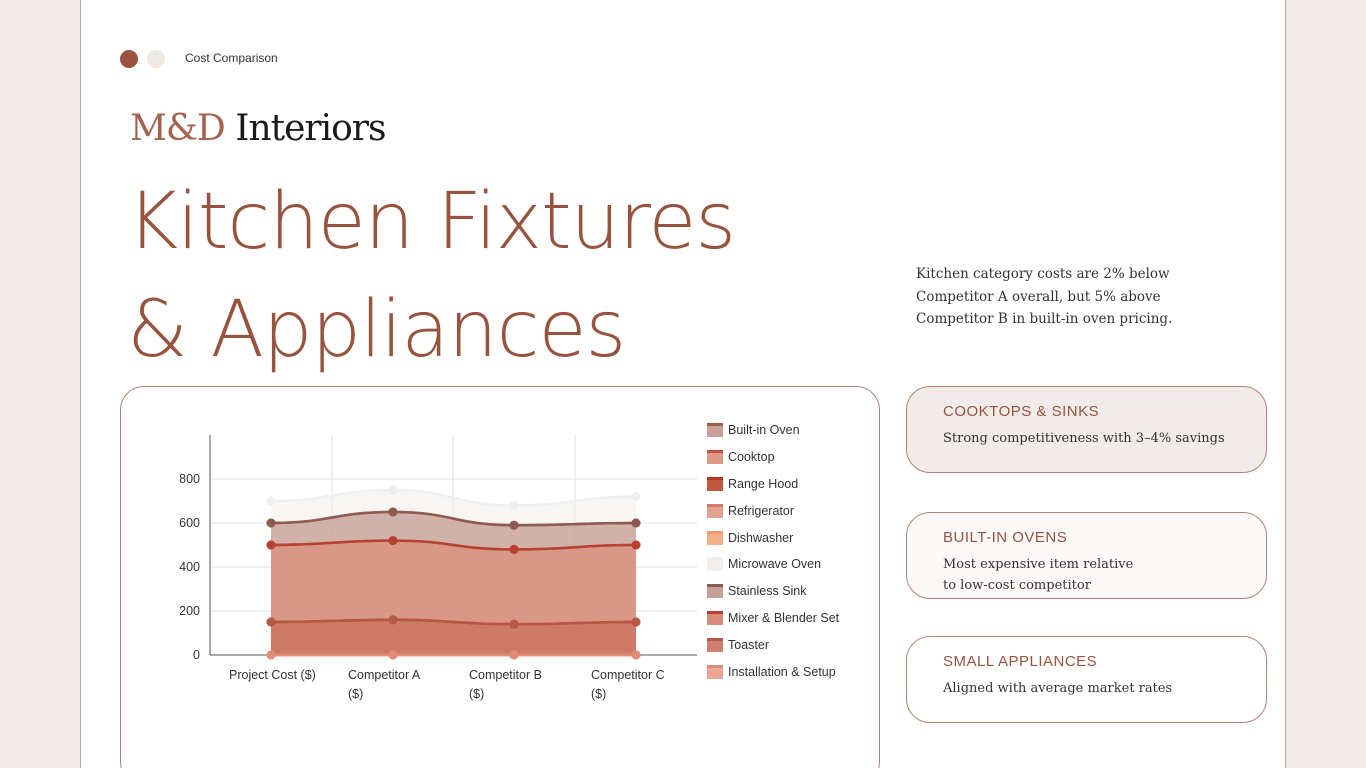 Image resolution: width=1366 pixels, height=768 pixels. I want to click on y-tick-label: 400, so click(189, 567).